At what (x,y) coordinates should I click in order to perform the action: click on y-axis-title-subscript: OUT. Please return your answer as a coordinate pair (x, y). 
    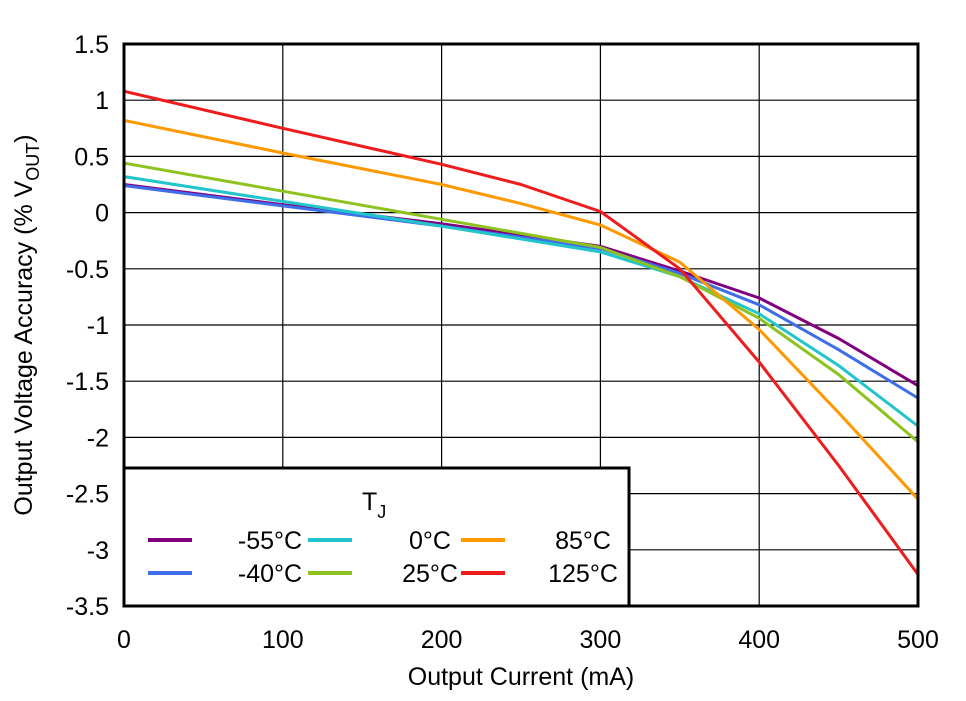
    Looking at the image, I should click on (33, 162).